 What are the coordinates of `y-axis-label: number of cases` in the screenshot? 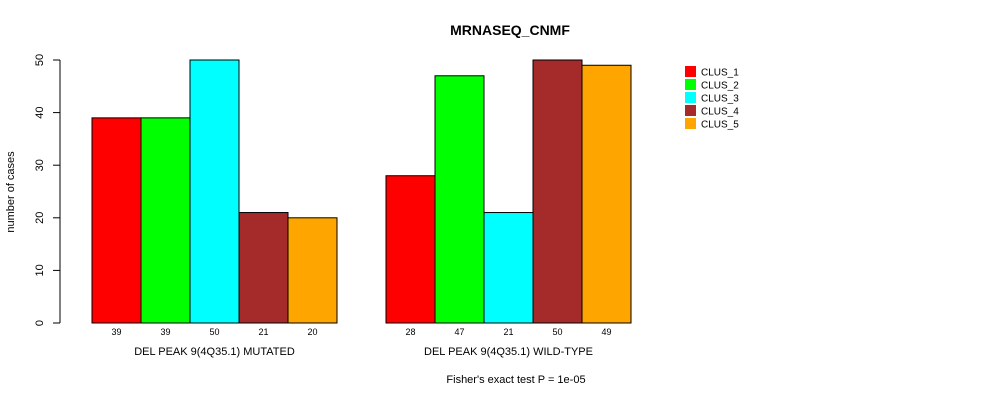 It's located at (11, 192).